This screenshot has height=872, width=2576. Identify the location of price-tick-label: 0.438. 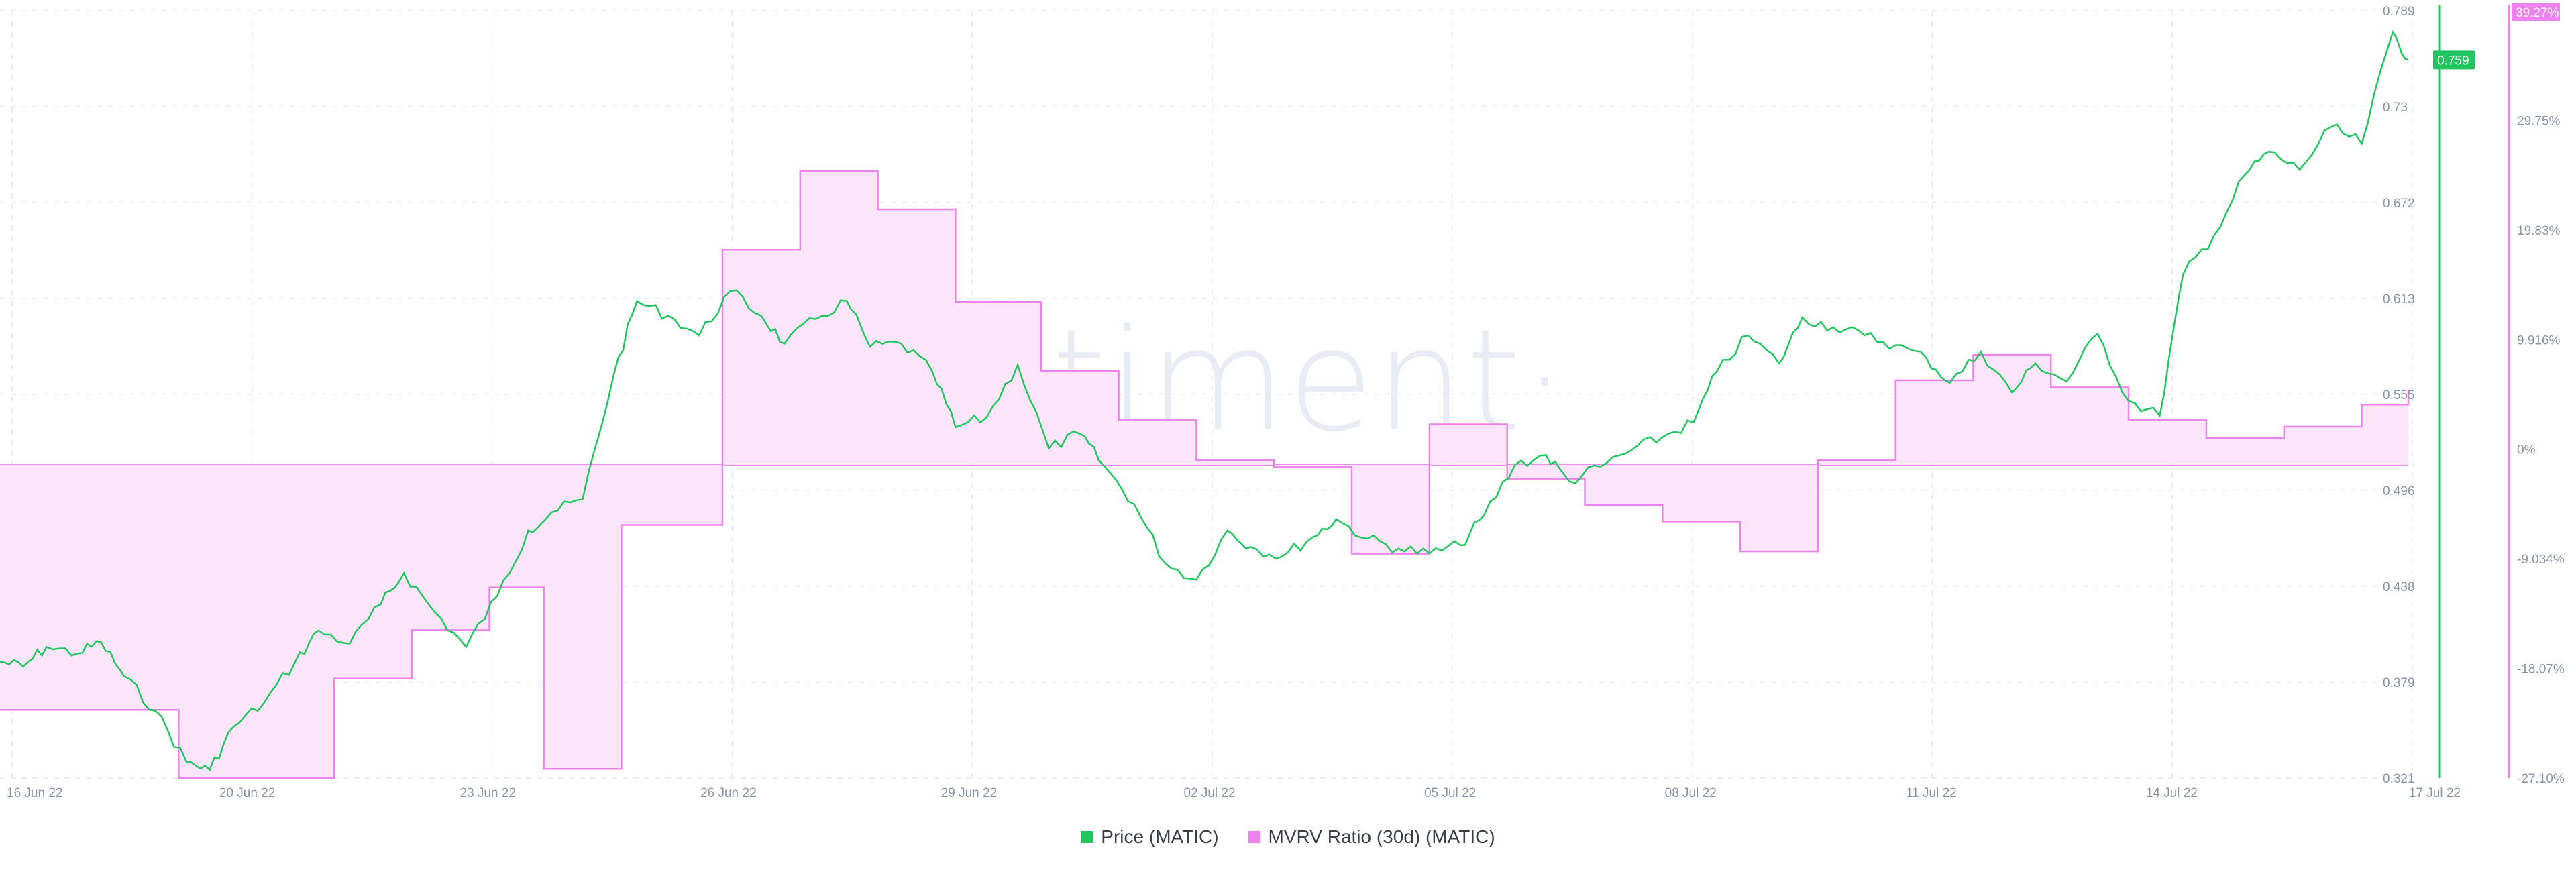
(2399, 587).